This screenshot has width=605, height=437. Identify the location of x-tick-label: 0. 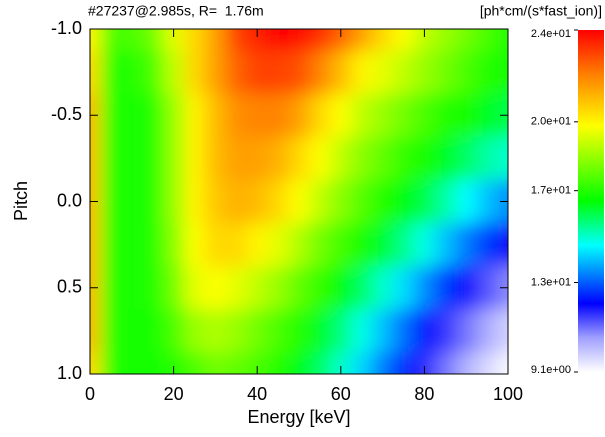
(90, 394).